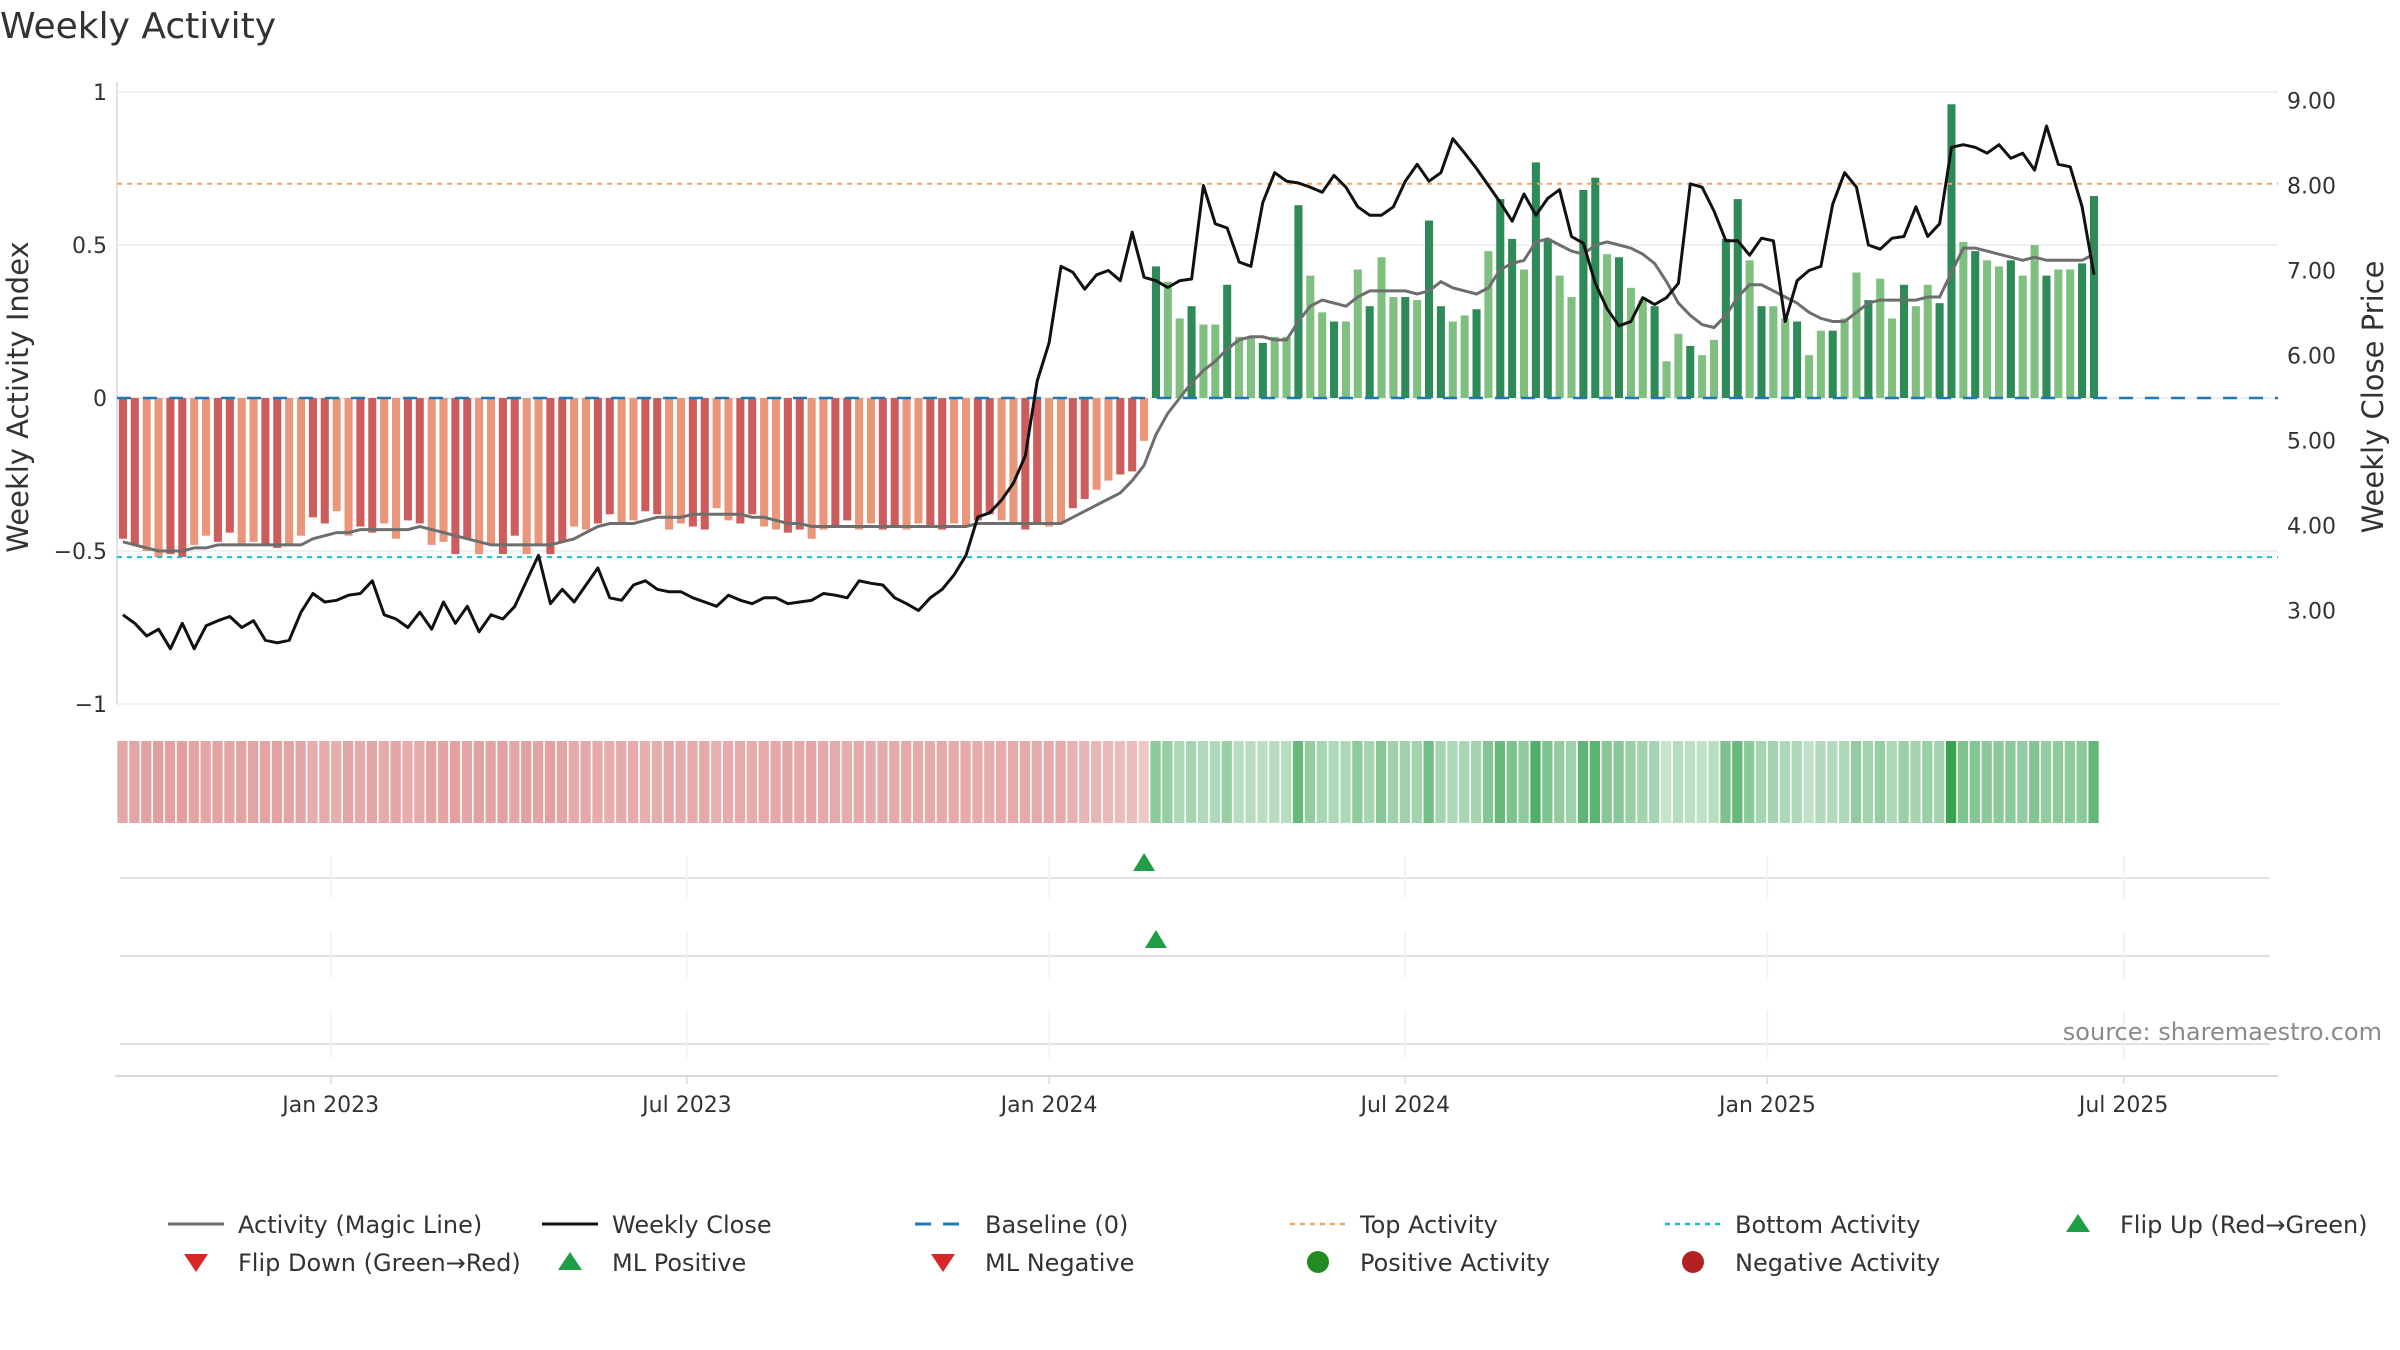 This screenshot has height=1350, width=2400. Describe the element at coordinates (1048, 1105) in the screenshot. I see `x-tick-label: Jan 2024` at that location.